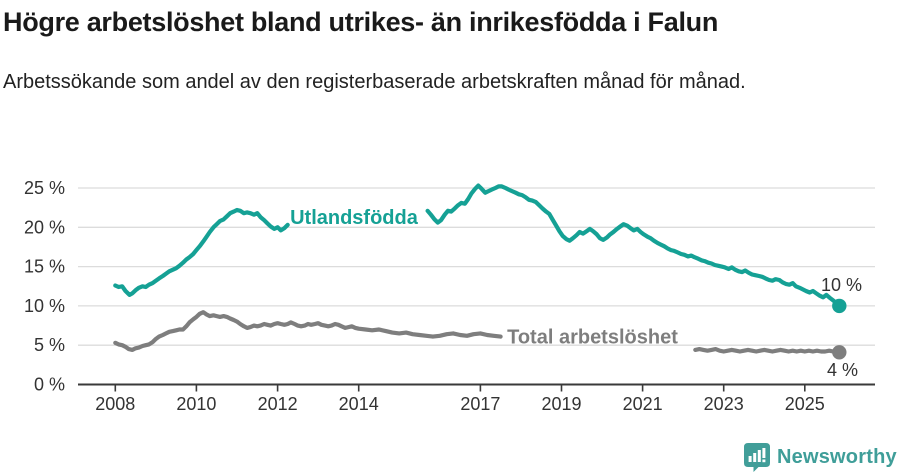  I want to click on x-tick-label: 2021, so click(643, 404).